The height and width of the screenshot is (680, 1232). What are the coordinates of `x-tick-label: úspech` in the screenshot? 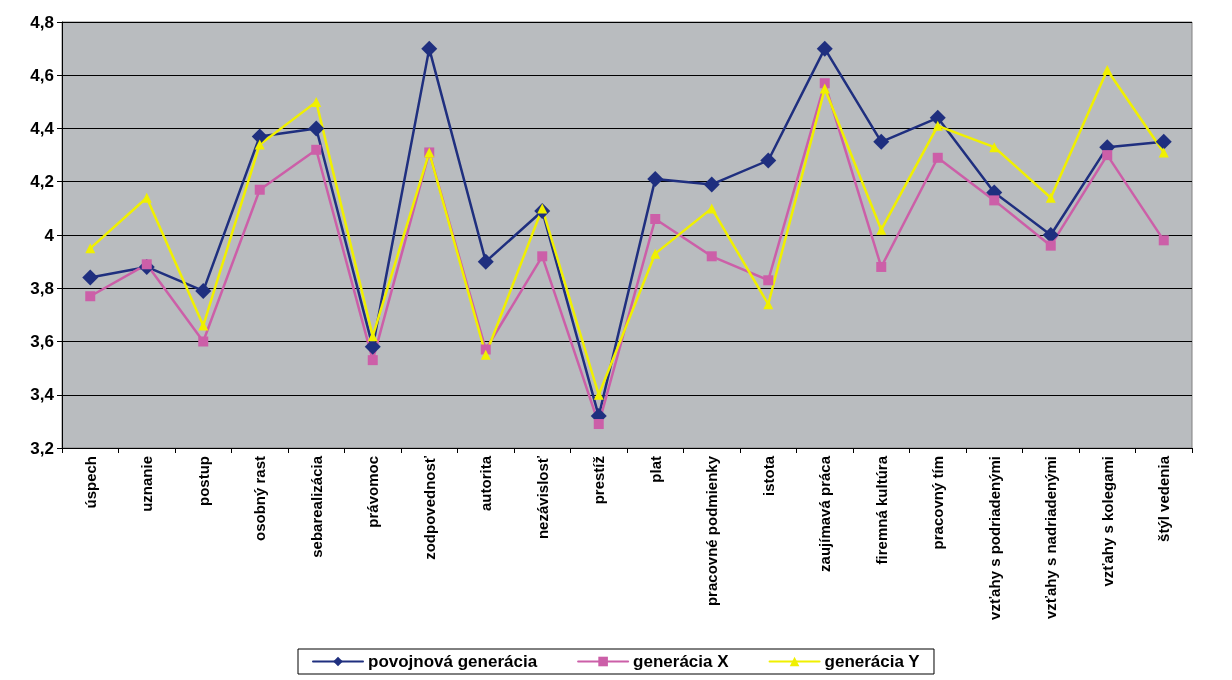 It's located at (90, 482).